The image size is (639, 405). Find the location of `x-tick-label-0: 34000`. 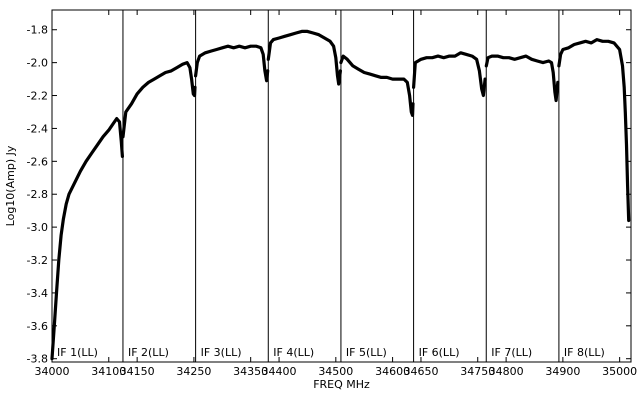

x-tick-label-0: 34000 is located at coordinates (52, 371).